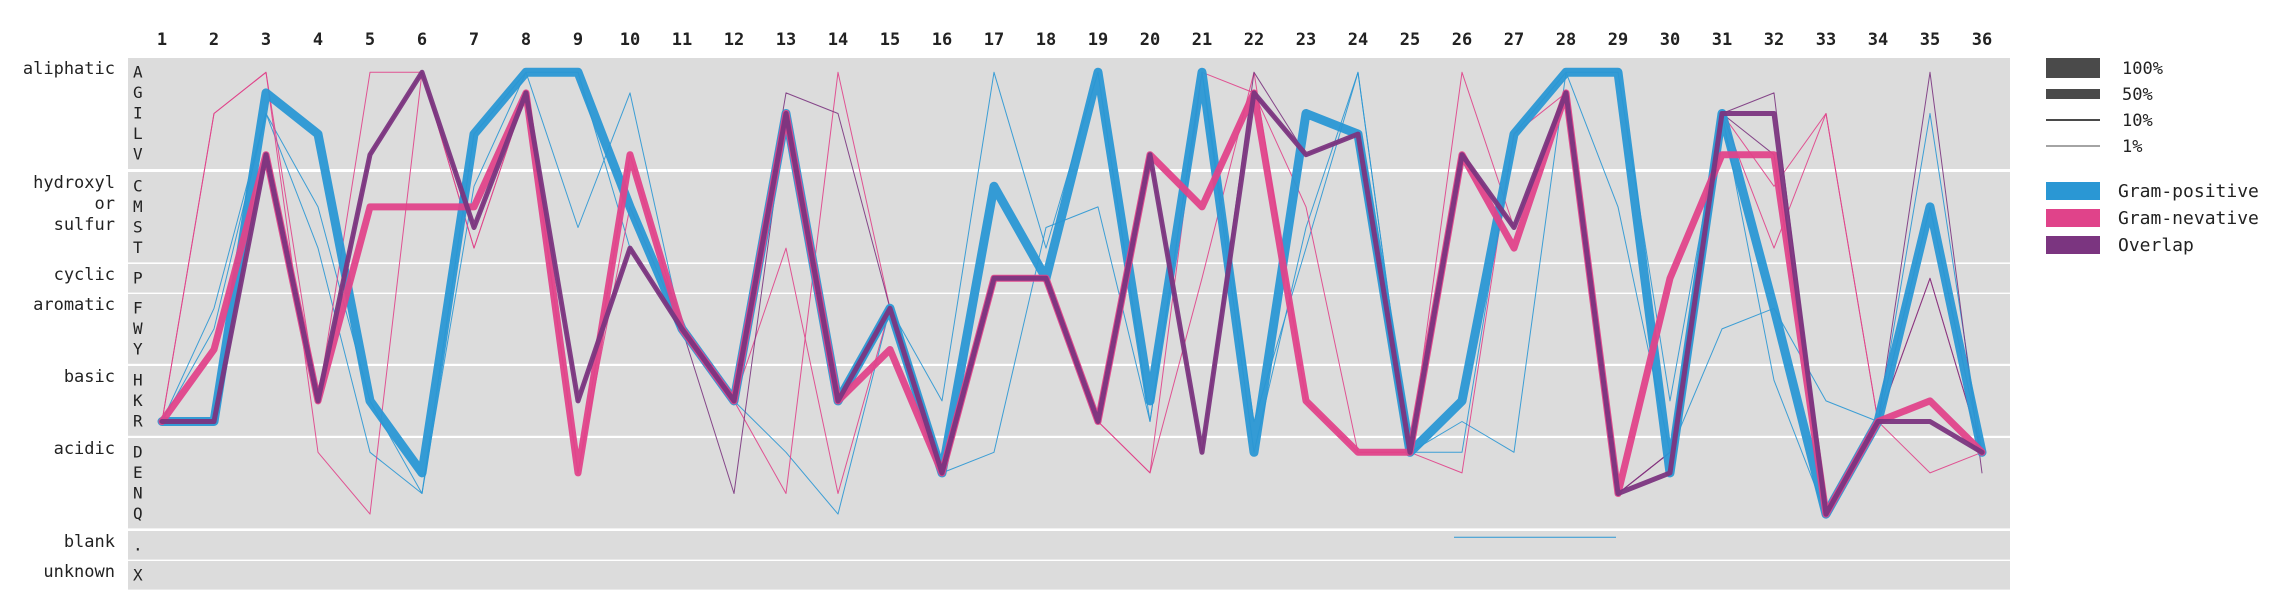 This screenshot has width=2272, height=601. Describe the element at coordinates (994, 40) in the screenshot. I see `position-label: 17` at that location.